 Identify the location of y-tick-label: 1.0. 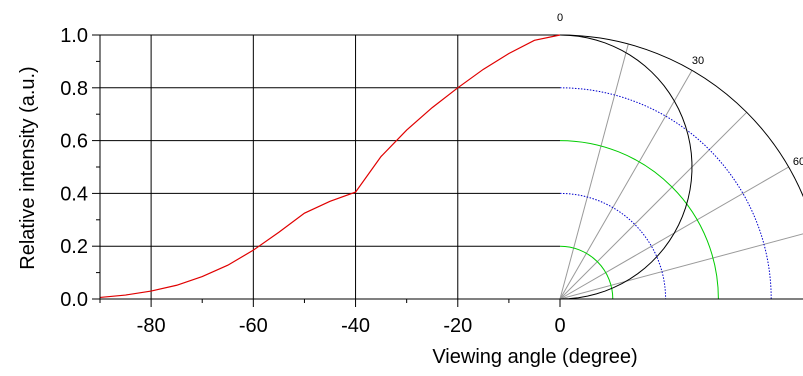
(74, 36).